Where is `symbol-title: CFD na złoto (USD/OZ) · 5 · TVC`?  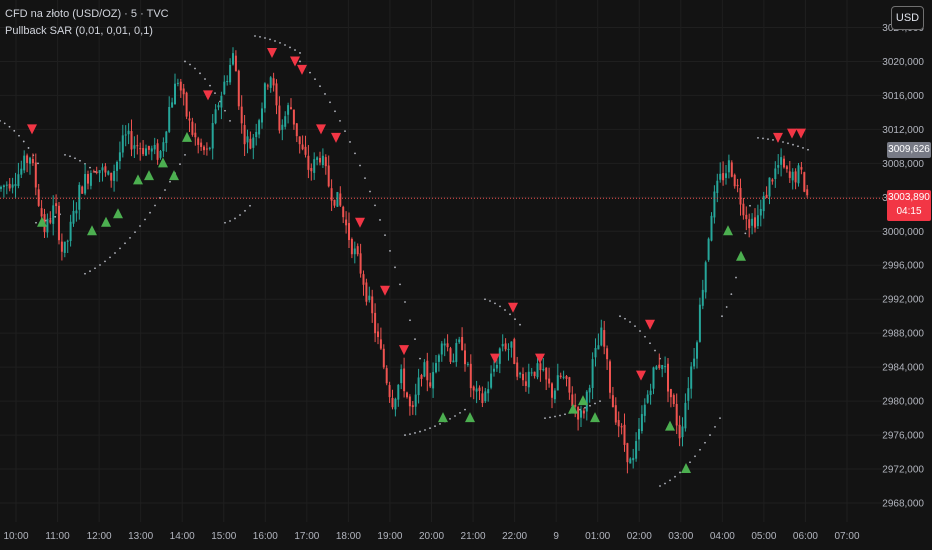
symbol-title: CFD na złoto (USD/OZ) · 5 · TVC is located at coordinates (87, 14).